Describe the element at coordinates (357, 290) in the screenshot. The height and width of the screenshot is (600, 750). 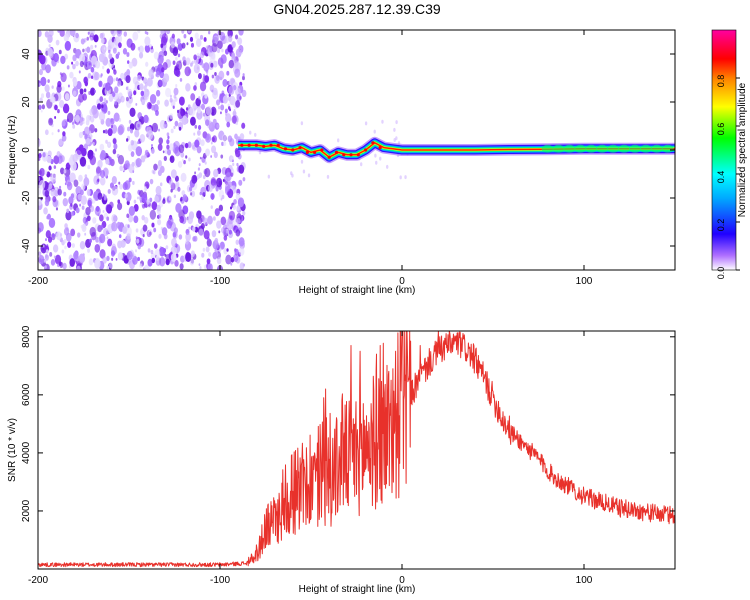
I see `spectrogram-x-label: Height of straight line (km)` at that location.